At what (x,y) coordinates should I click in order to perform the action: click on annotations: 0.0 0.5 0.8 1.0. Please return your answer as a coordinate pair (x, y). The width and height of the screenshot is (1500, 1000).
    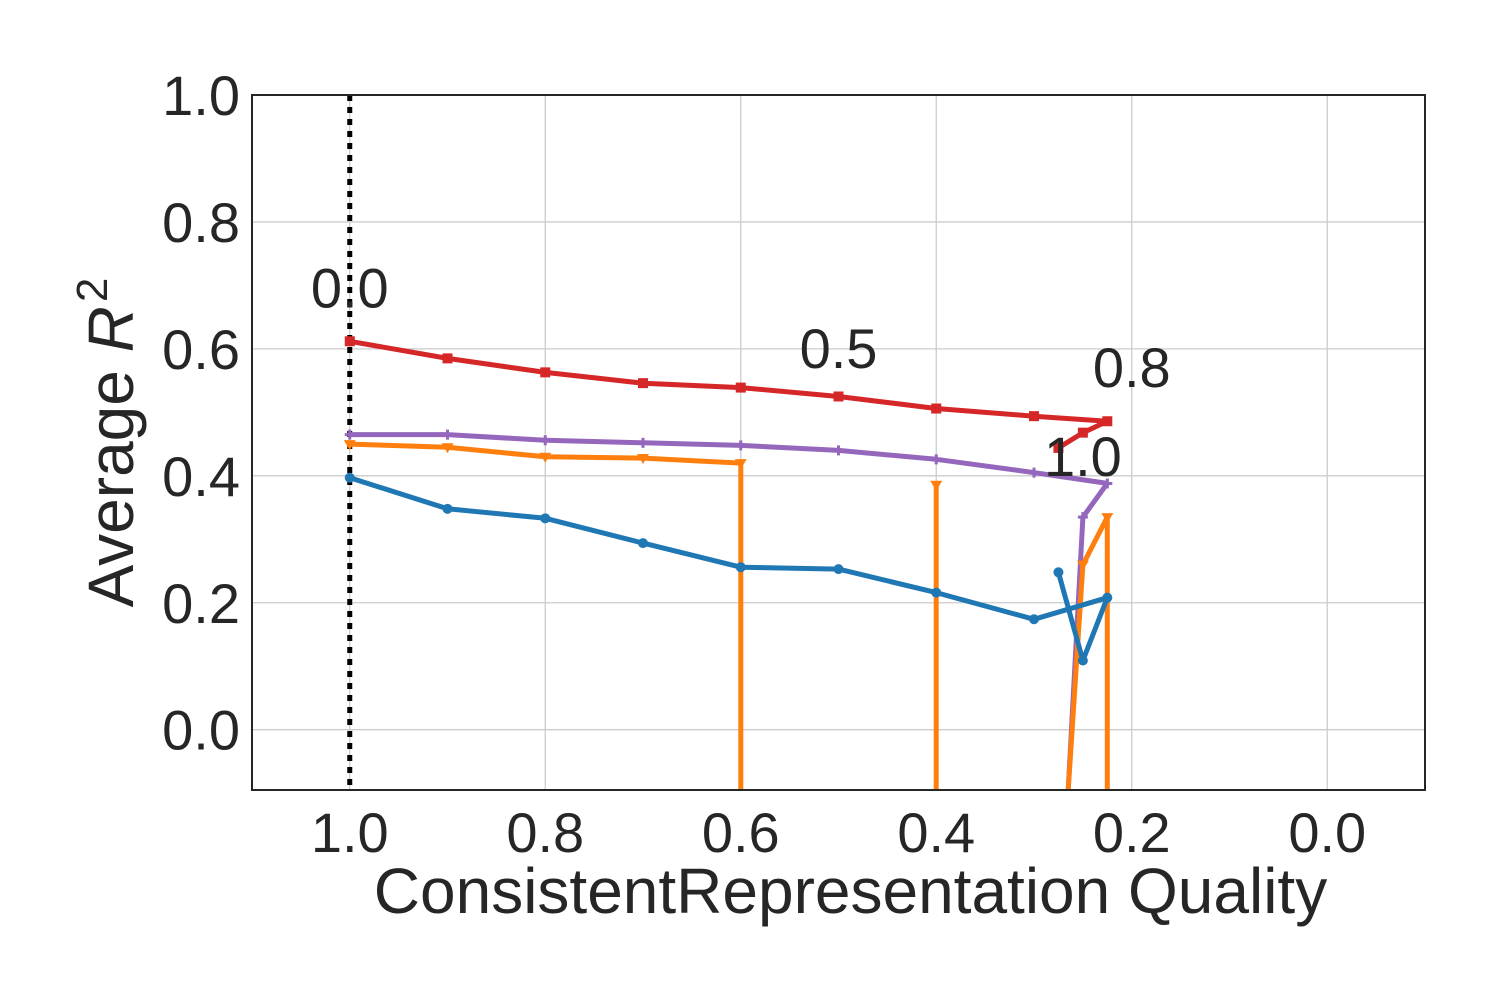
    Looking at the image, I should click on (741, 372).